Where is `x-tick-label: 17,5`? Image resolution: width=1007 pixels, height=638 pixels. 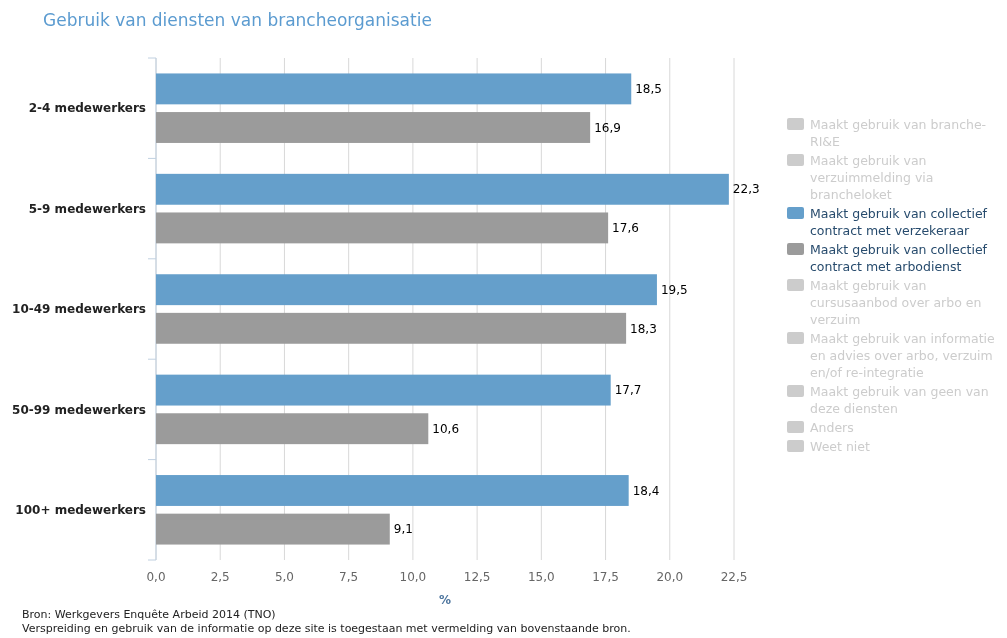 x-tick-label: 17,5 is located at coordinates (605, 577).